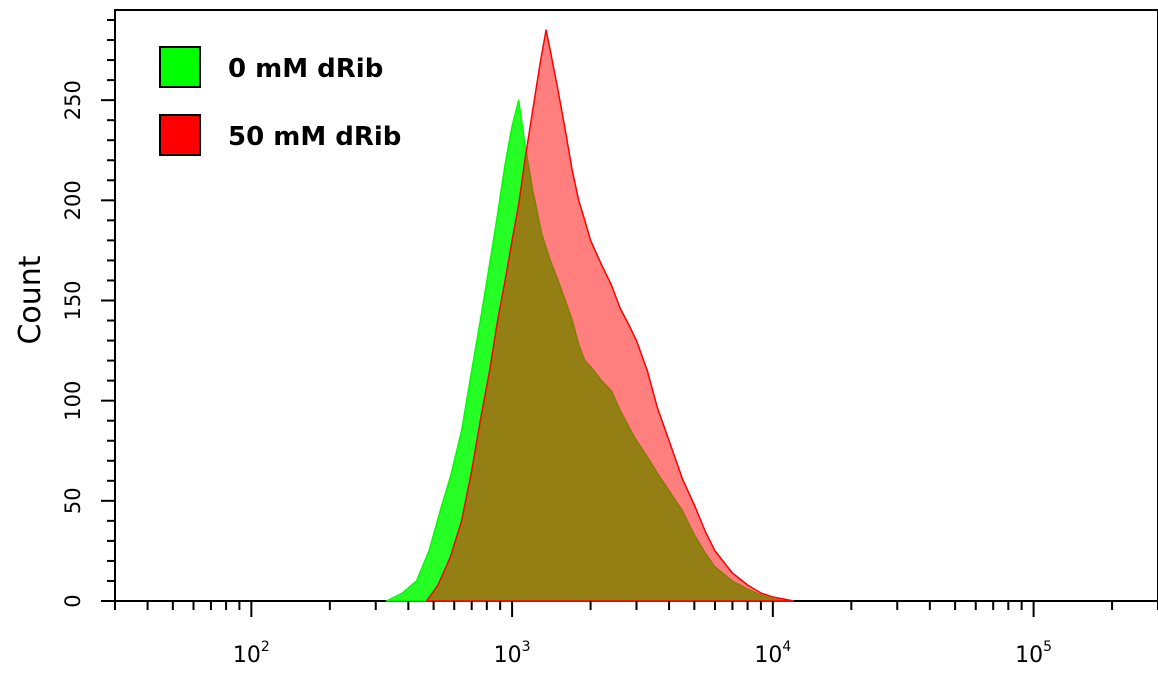 This screenshot has height=681, width=1158. Describe the element at coordinates (73, 100) in the screenshot. I see `y-tick-label: 250` at that location.